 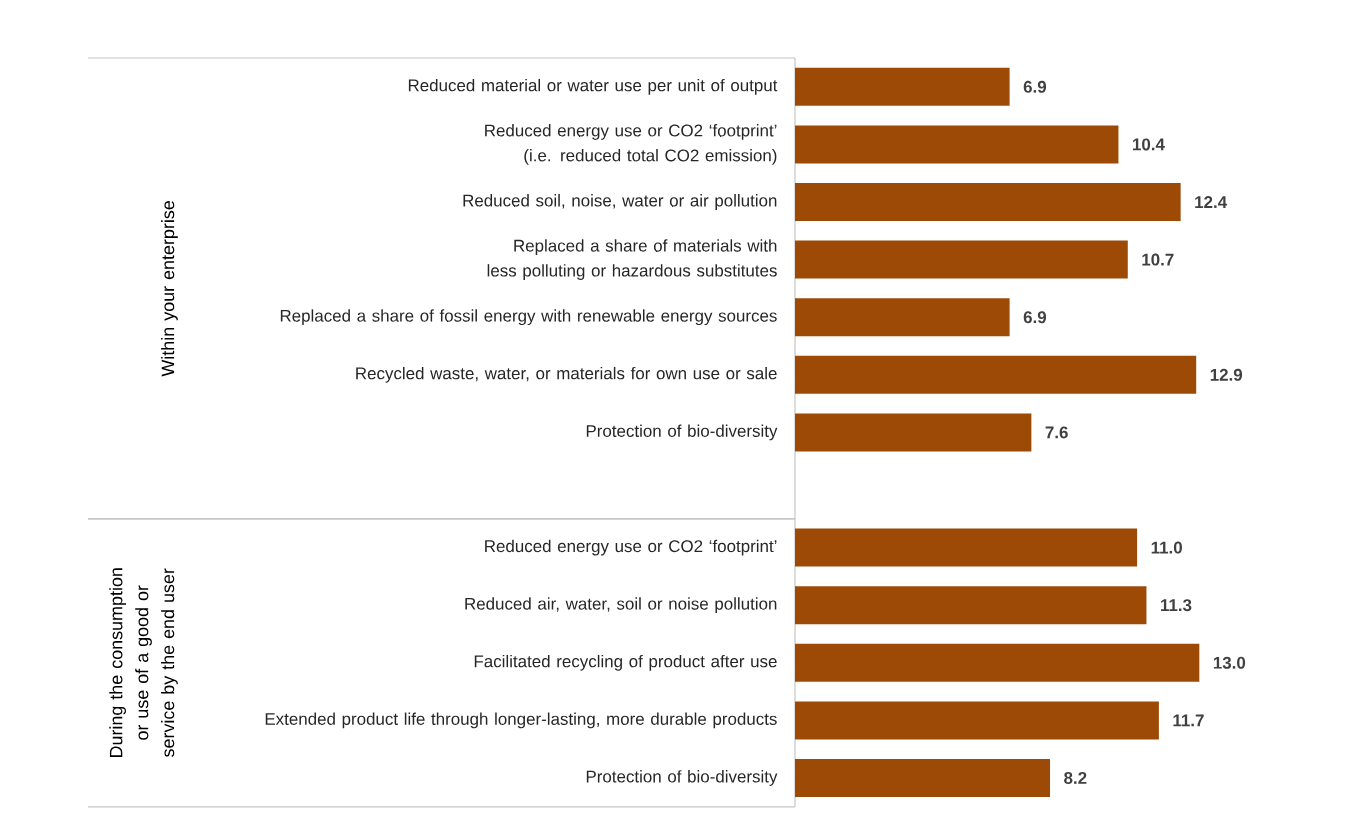 I want to click on data-label: 11.7, so click(x=1188, y=720).